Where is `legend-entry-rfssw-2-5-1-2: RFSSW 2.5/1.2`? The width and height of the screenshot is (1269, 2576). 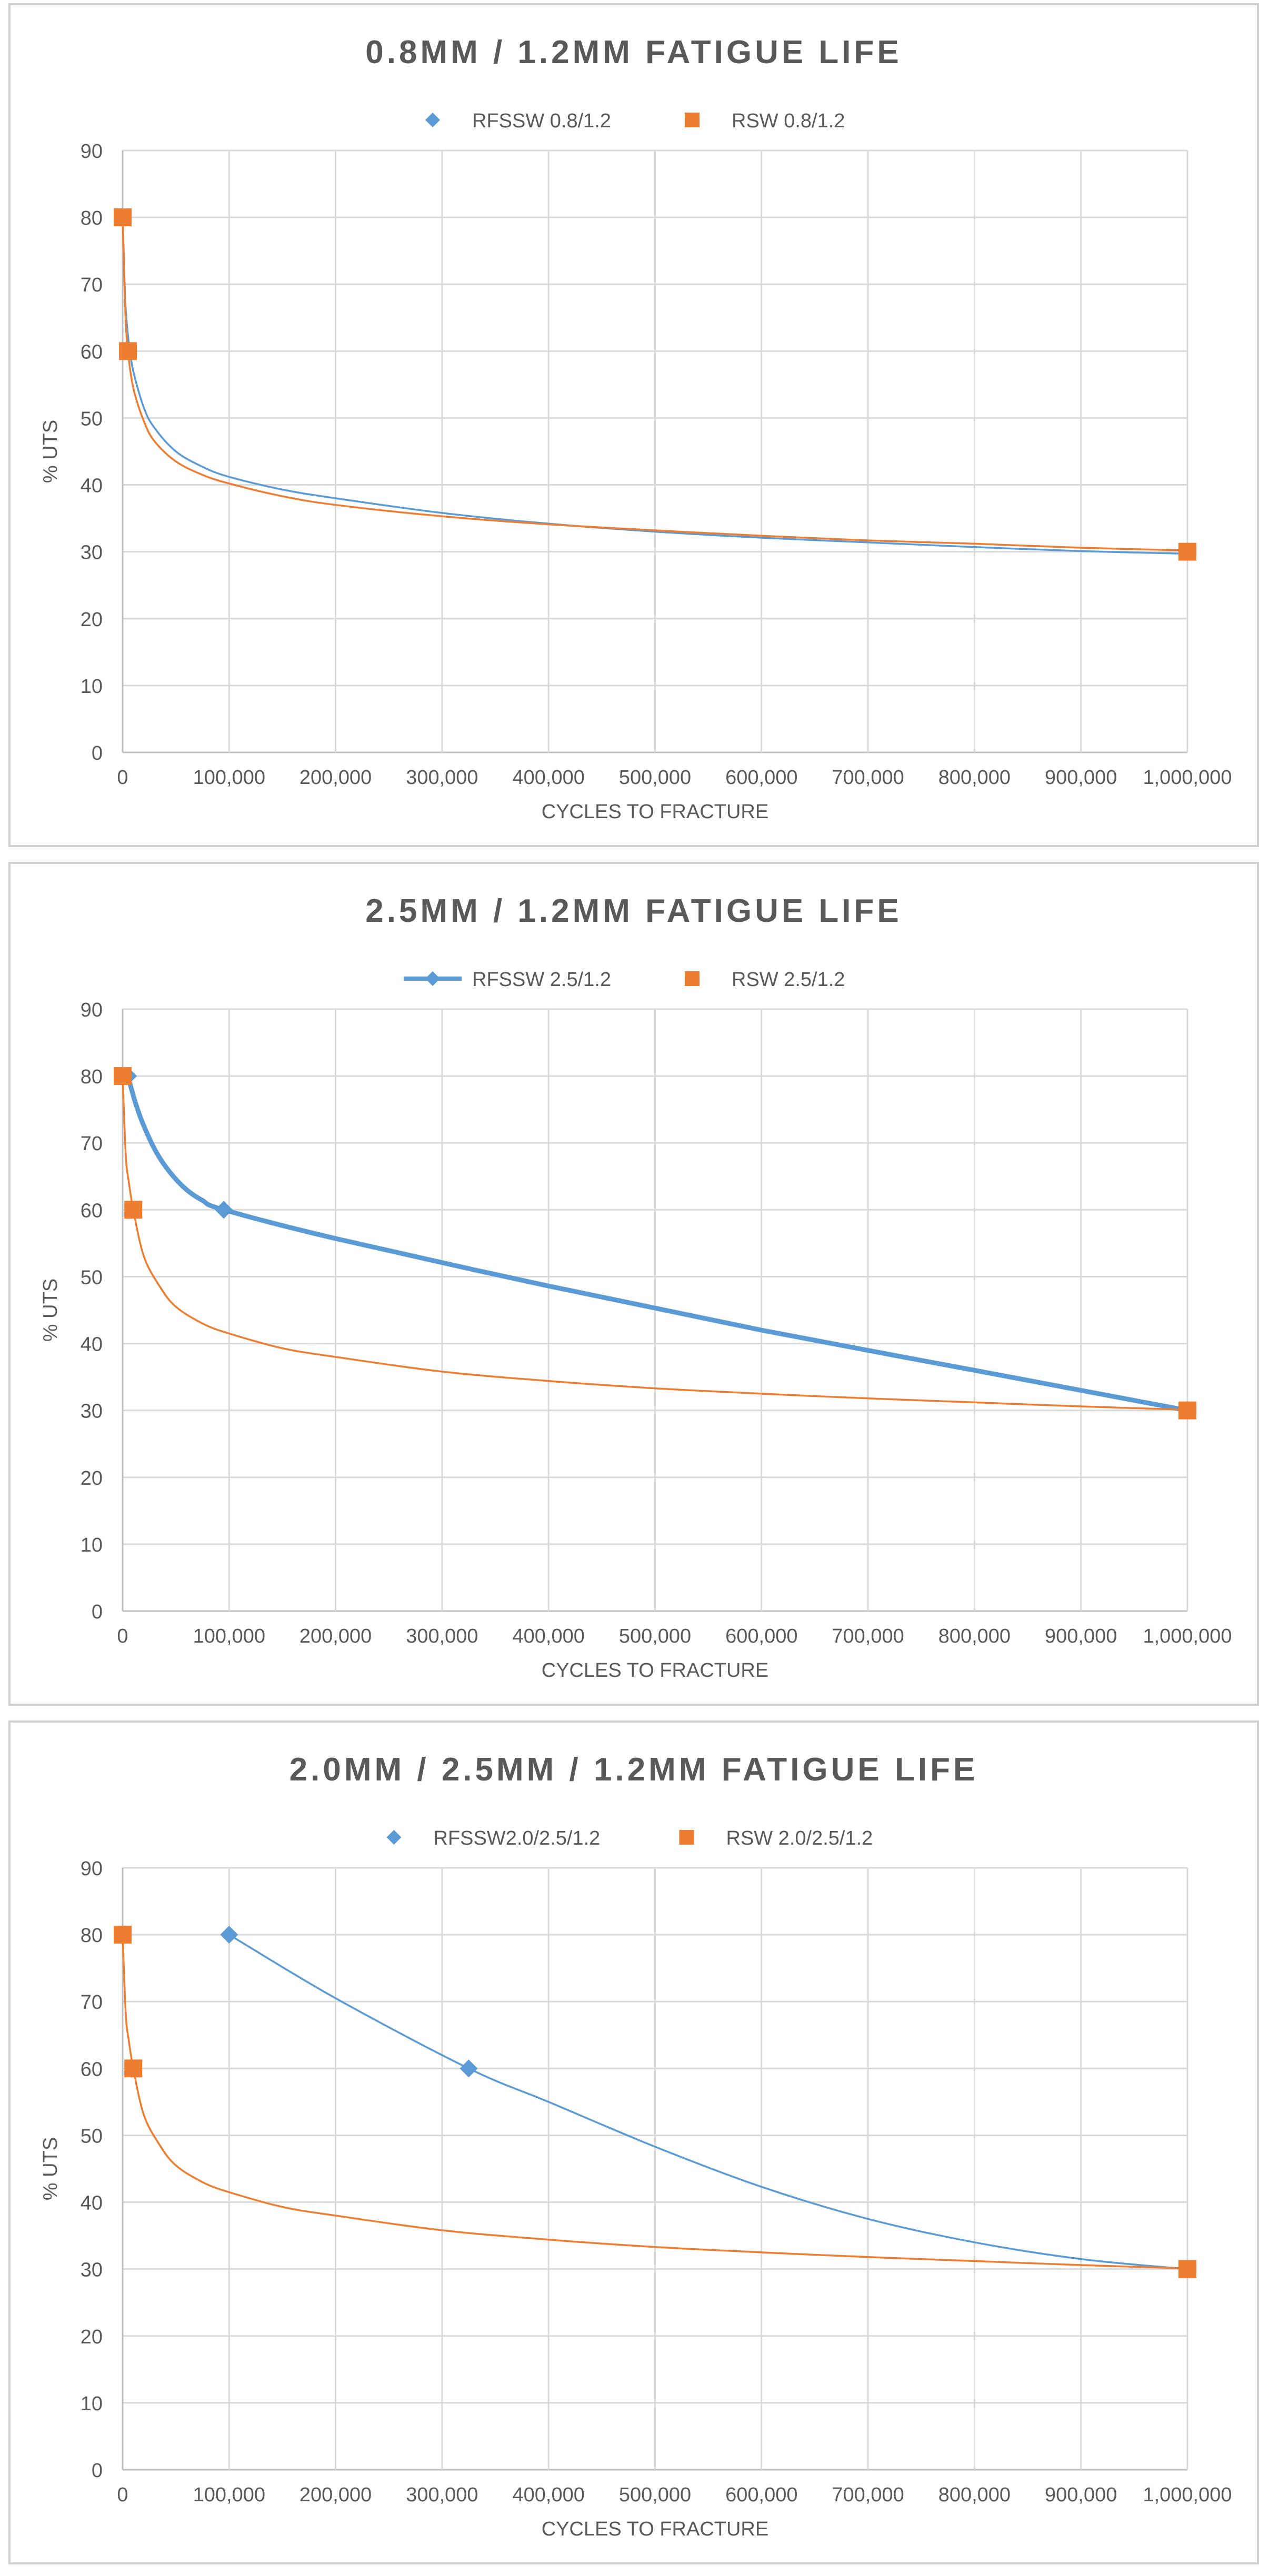
legend-entry-rfssw-2-5-1-2: RFSSW 2.5/1.2 is located at coordinates (507, 980).